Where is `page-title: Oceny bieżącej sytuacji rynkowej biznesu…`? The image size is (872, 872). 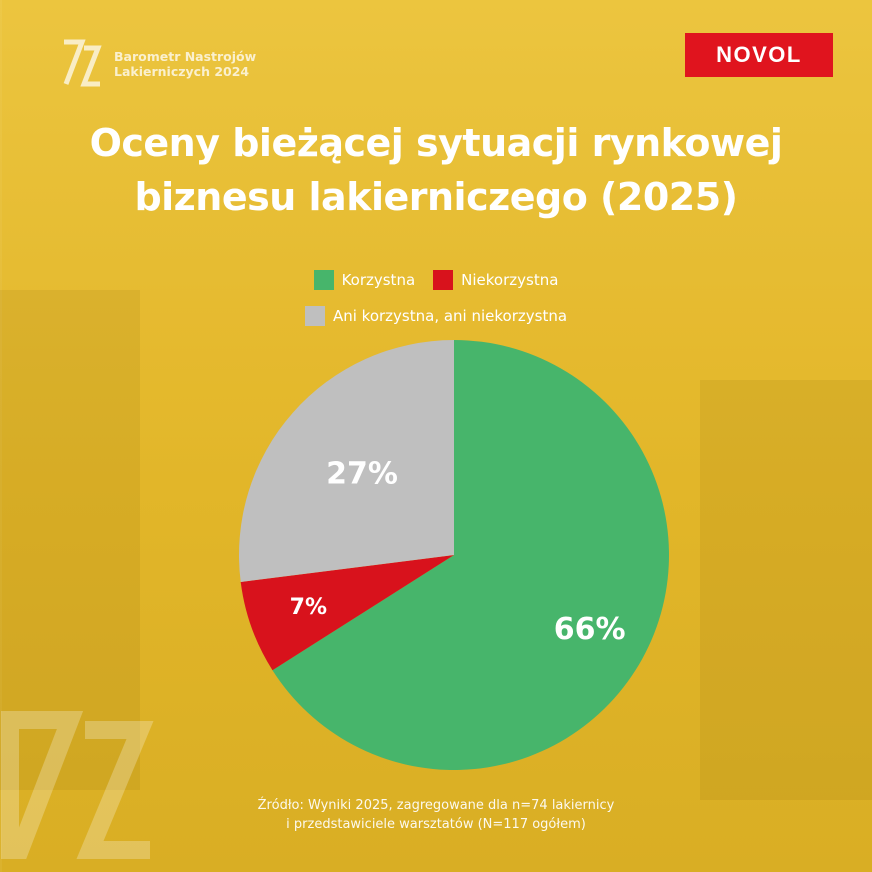
page-title: Oceny bieżącej sytuacji rynkowej biznesu… is located at coordinates (436, 170).